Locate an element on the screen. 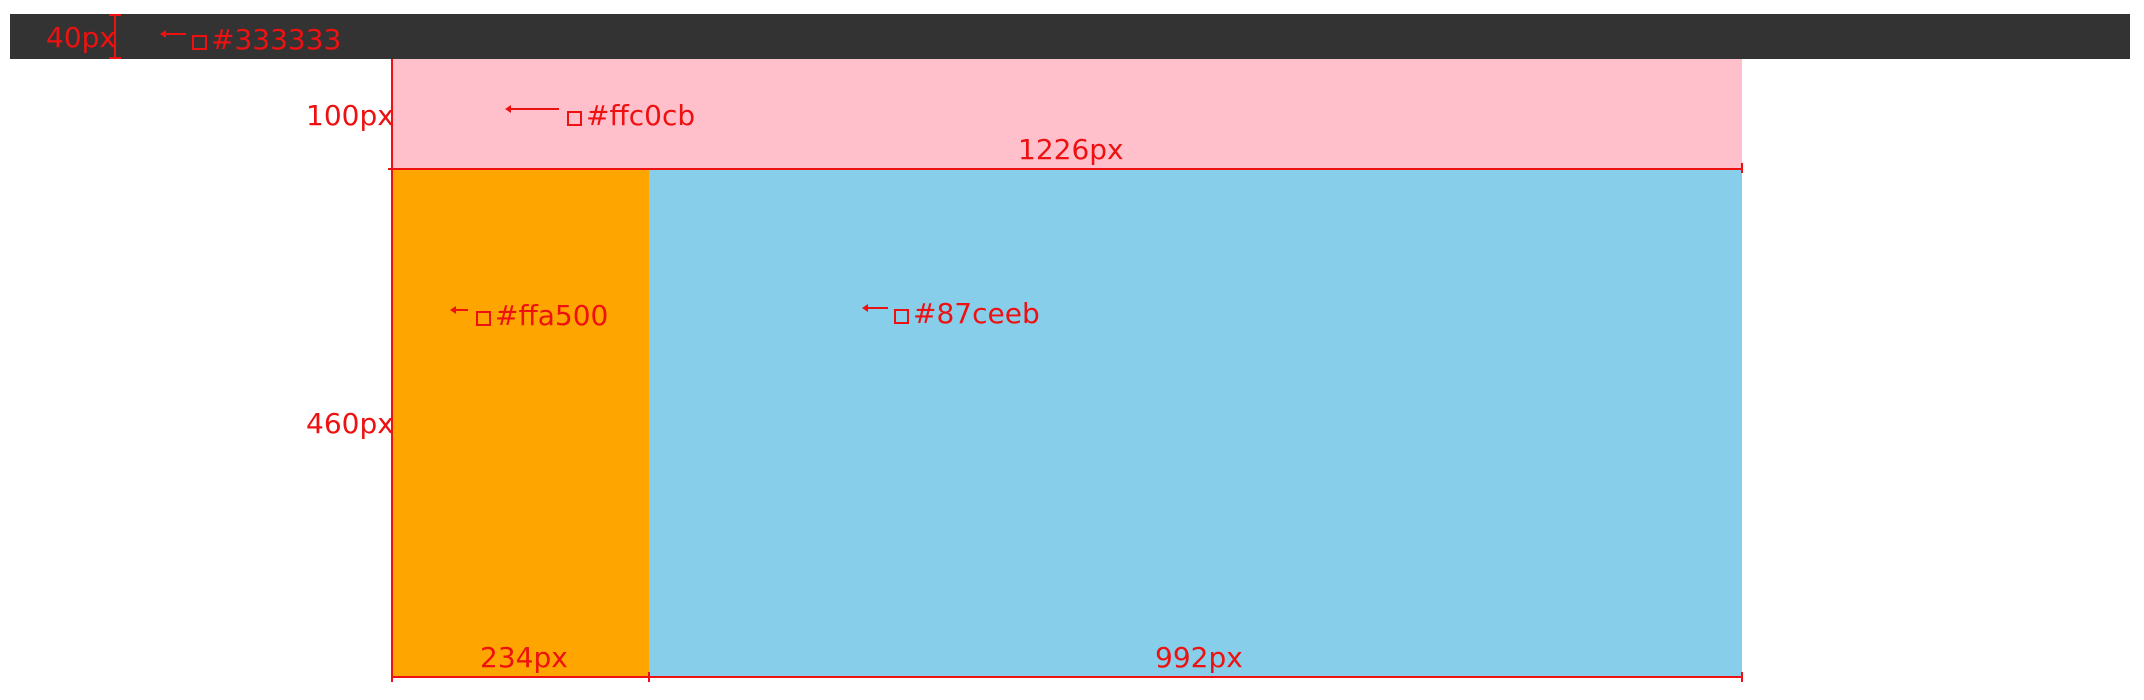 This screenshot has width=2144, height=700. header-bar is located at coordinates (1070, 36).